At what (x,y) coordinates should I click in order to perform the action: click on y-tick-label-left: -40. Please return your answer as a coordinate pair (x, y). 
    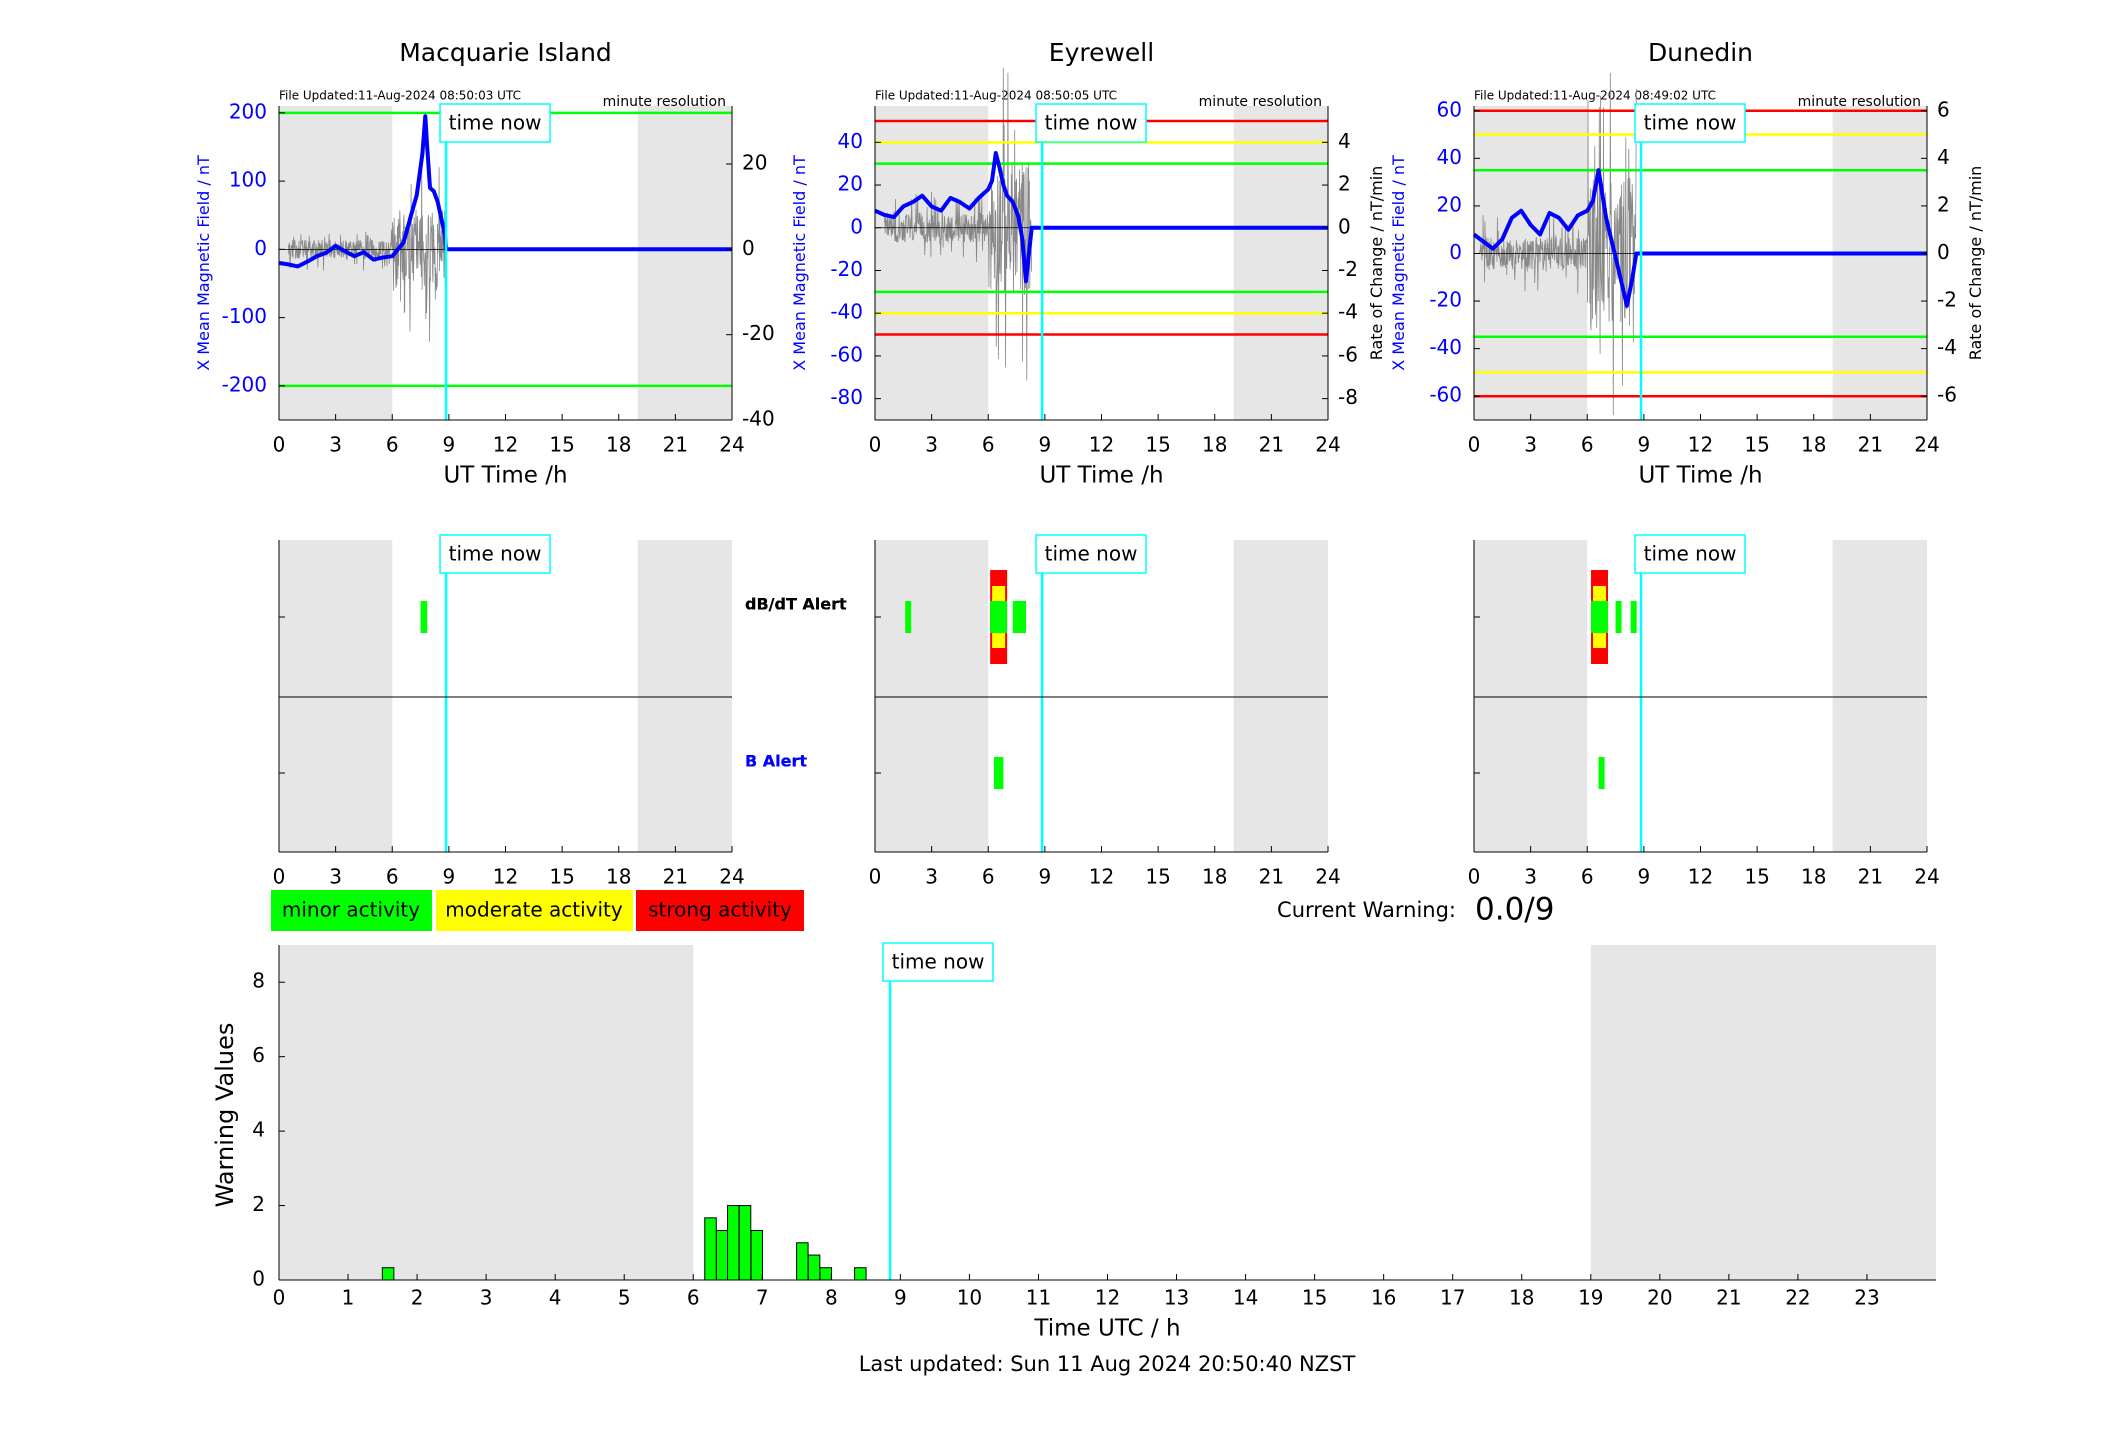
    Looking at the image, I should click on (1445, 347).